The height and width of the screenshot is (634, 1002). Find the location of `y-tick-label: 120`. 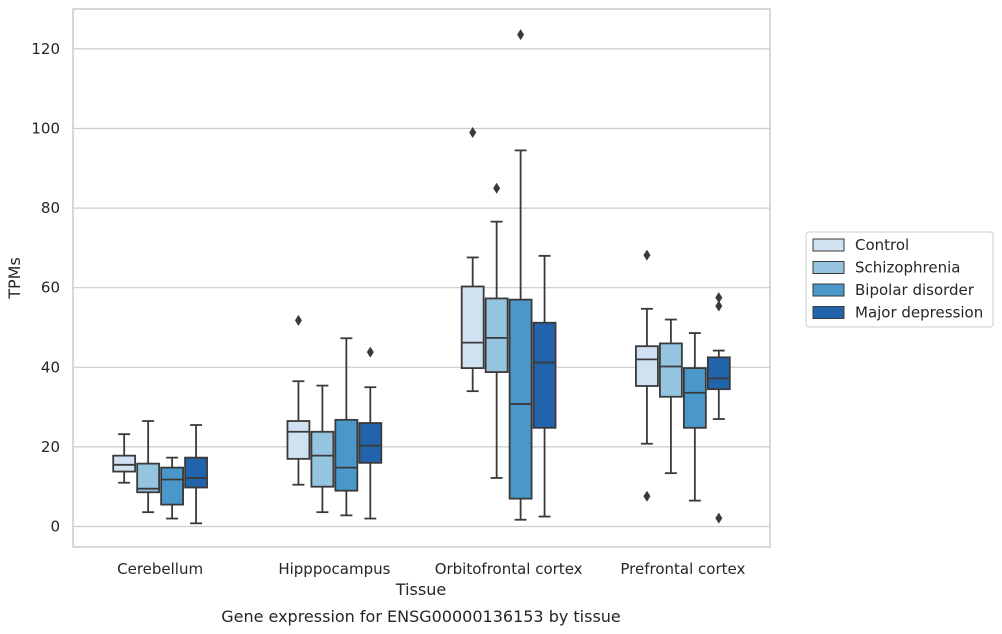

y-tick-label: 120 is located at coordinates (45, 49).